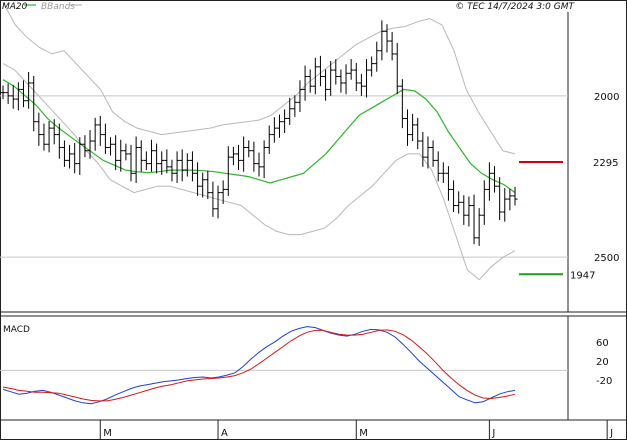 The height and width of the screenshot is (440, 627). I want to click on macd-title: MACD, so click(16, 330).